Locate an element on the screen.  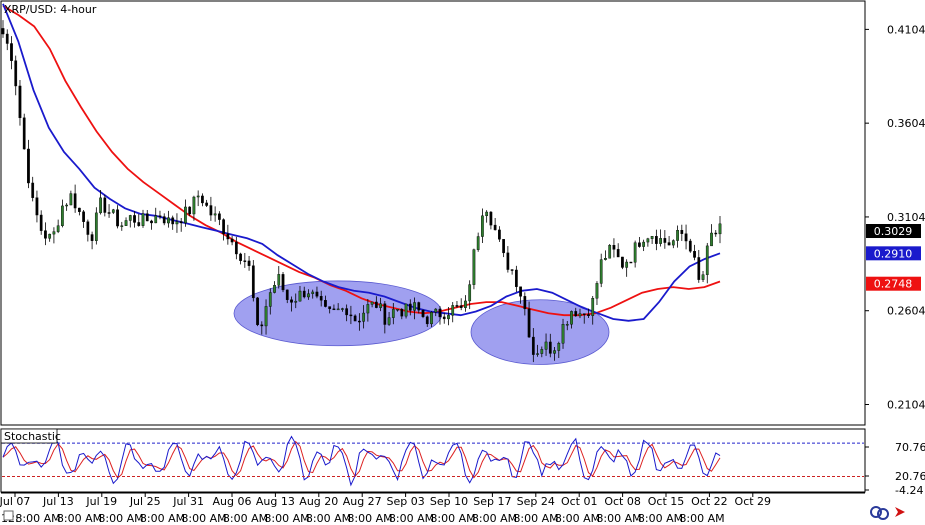
last-price-tag: 0.3029 is located at coordinates (893, 231).